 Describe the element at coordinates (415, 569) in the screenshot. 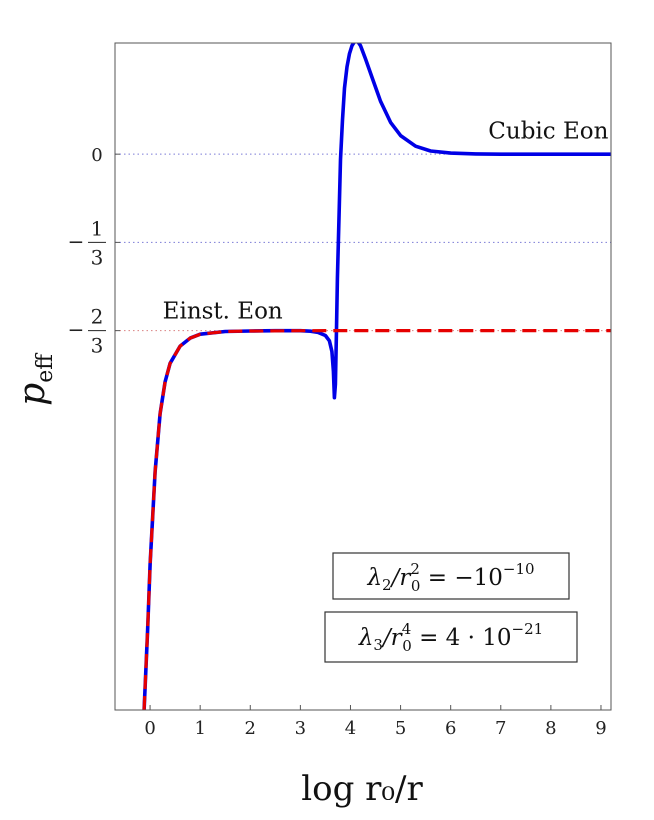

I see `parameter-text-0-part-3: 2` at that location.